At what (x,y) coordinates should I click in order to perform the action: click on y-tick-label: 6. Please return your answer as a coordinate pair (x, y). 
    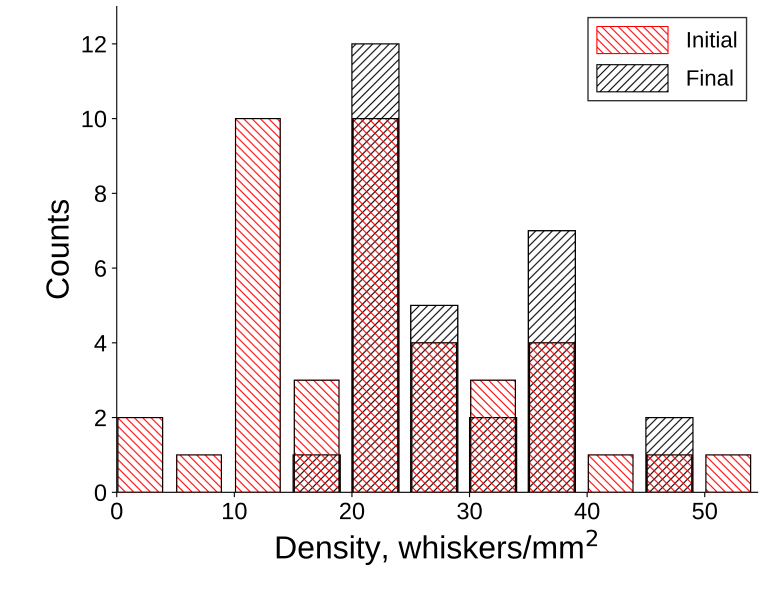
    Looking at the image, I should click on (100, 268).